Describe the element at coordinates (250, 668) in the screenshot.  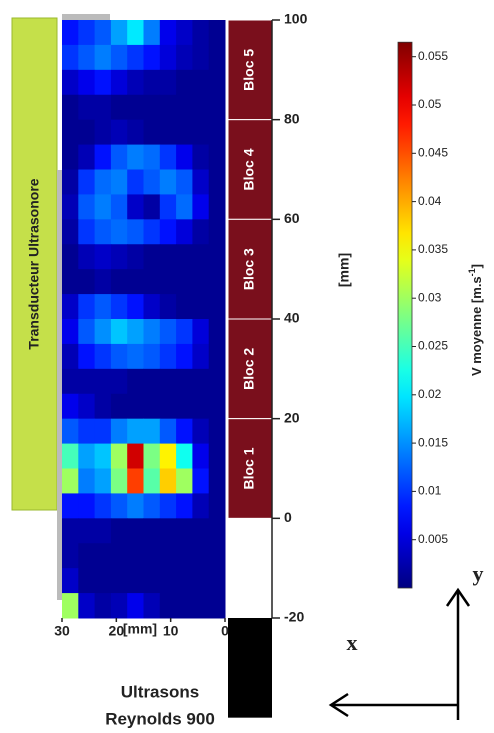
I see `lower-region` at that location.